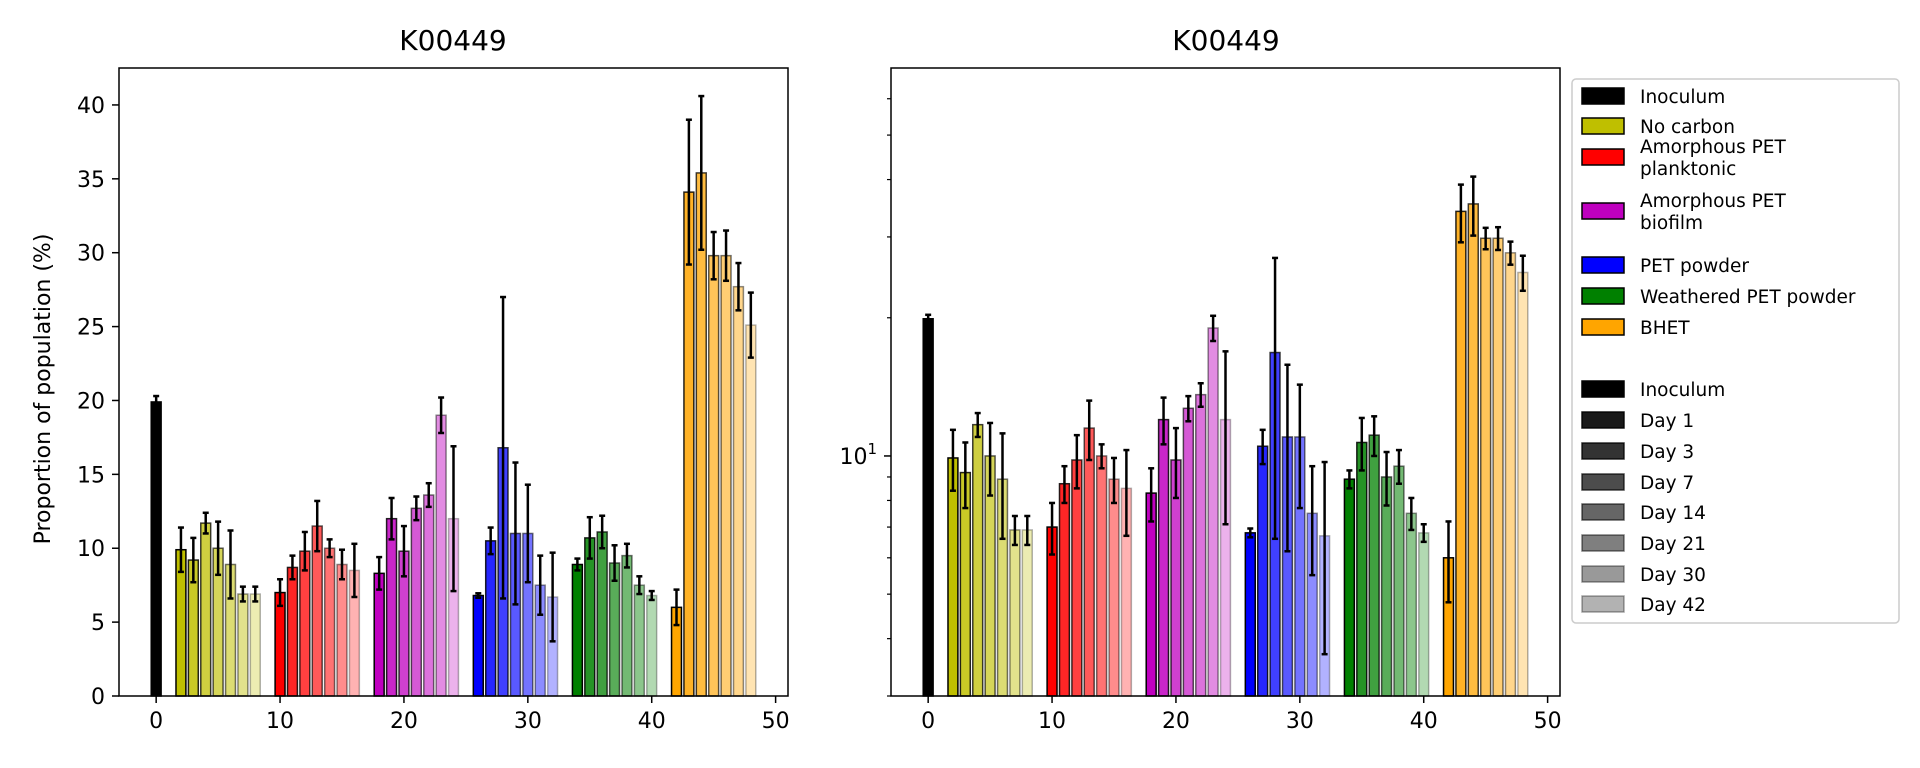  What do you see at coordinates (1300, 721) in the screenshot?
I see `right-xtick-label: 30` at bounding box center [1300, 721].